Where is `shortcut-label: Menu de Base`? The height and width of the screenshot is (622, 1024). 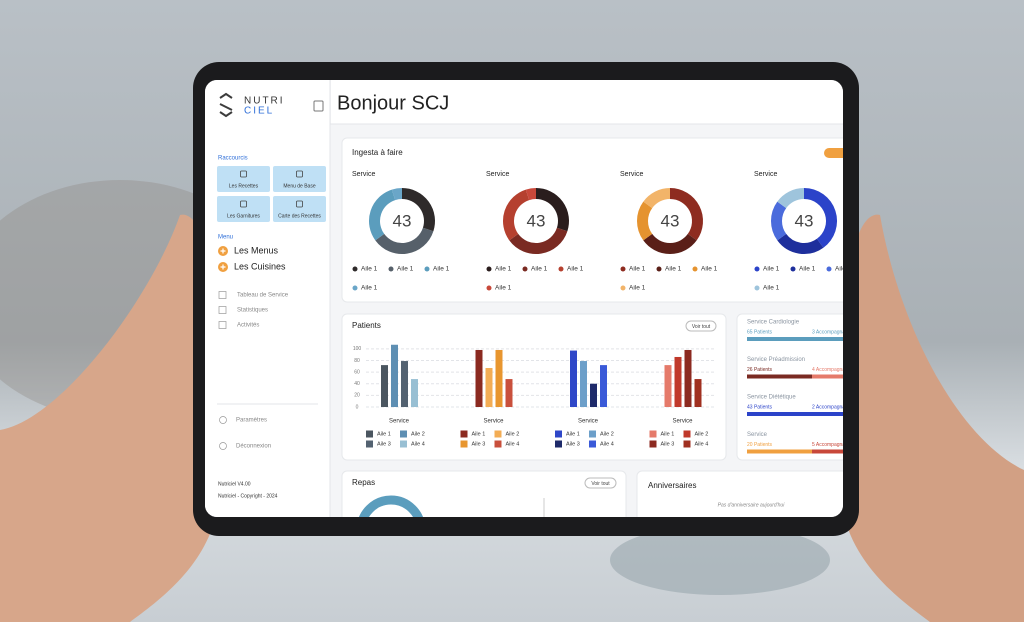
shortcut-label: Menu de Base is located at coordinates (299, 186).